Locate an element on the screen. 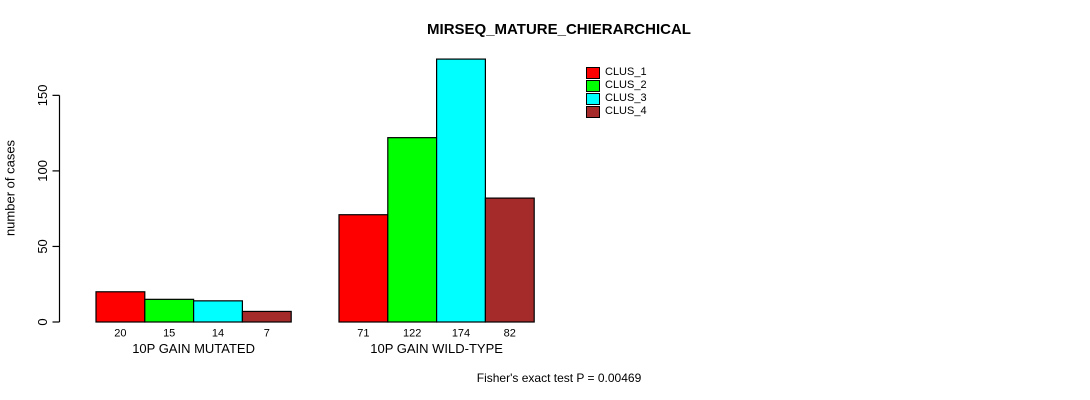 This screenshot has width=1090, height=400. legend-label-clus-4: CLUS_4 is located at coordinates (626, 111).